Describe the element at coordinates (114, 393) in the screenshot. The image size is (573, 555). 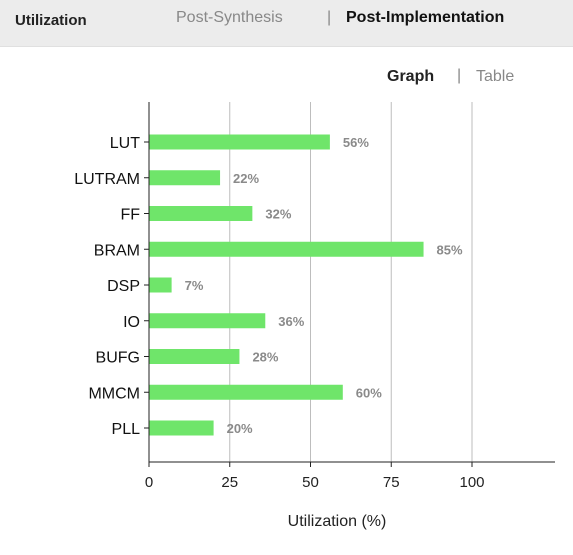
I see `category-label: MMCM` at that location.